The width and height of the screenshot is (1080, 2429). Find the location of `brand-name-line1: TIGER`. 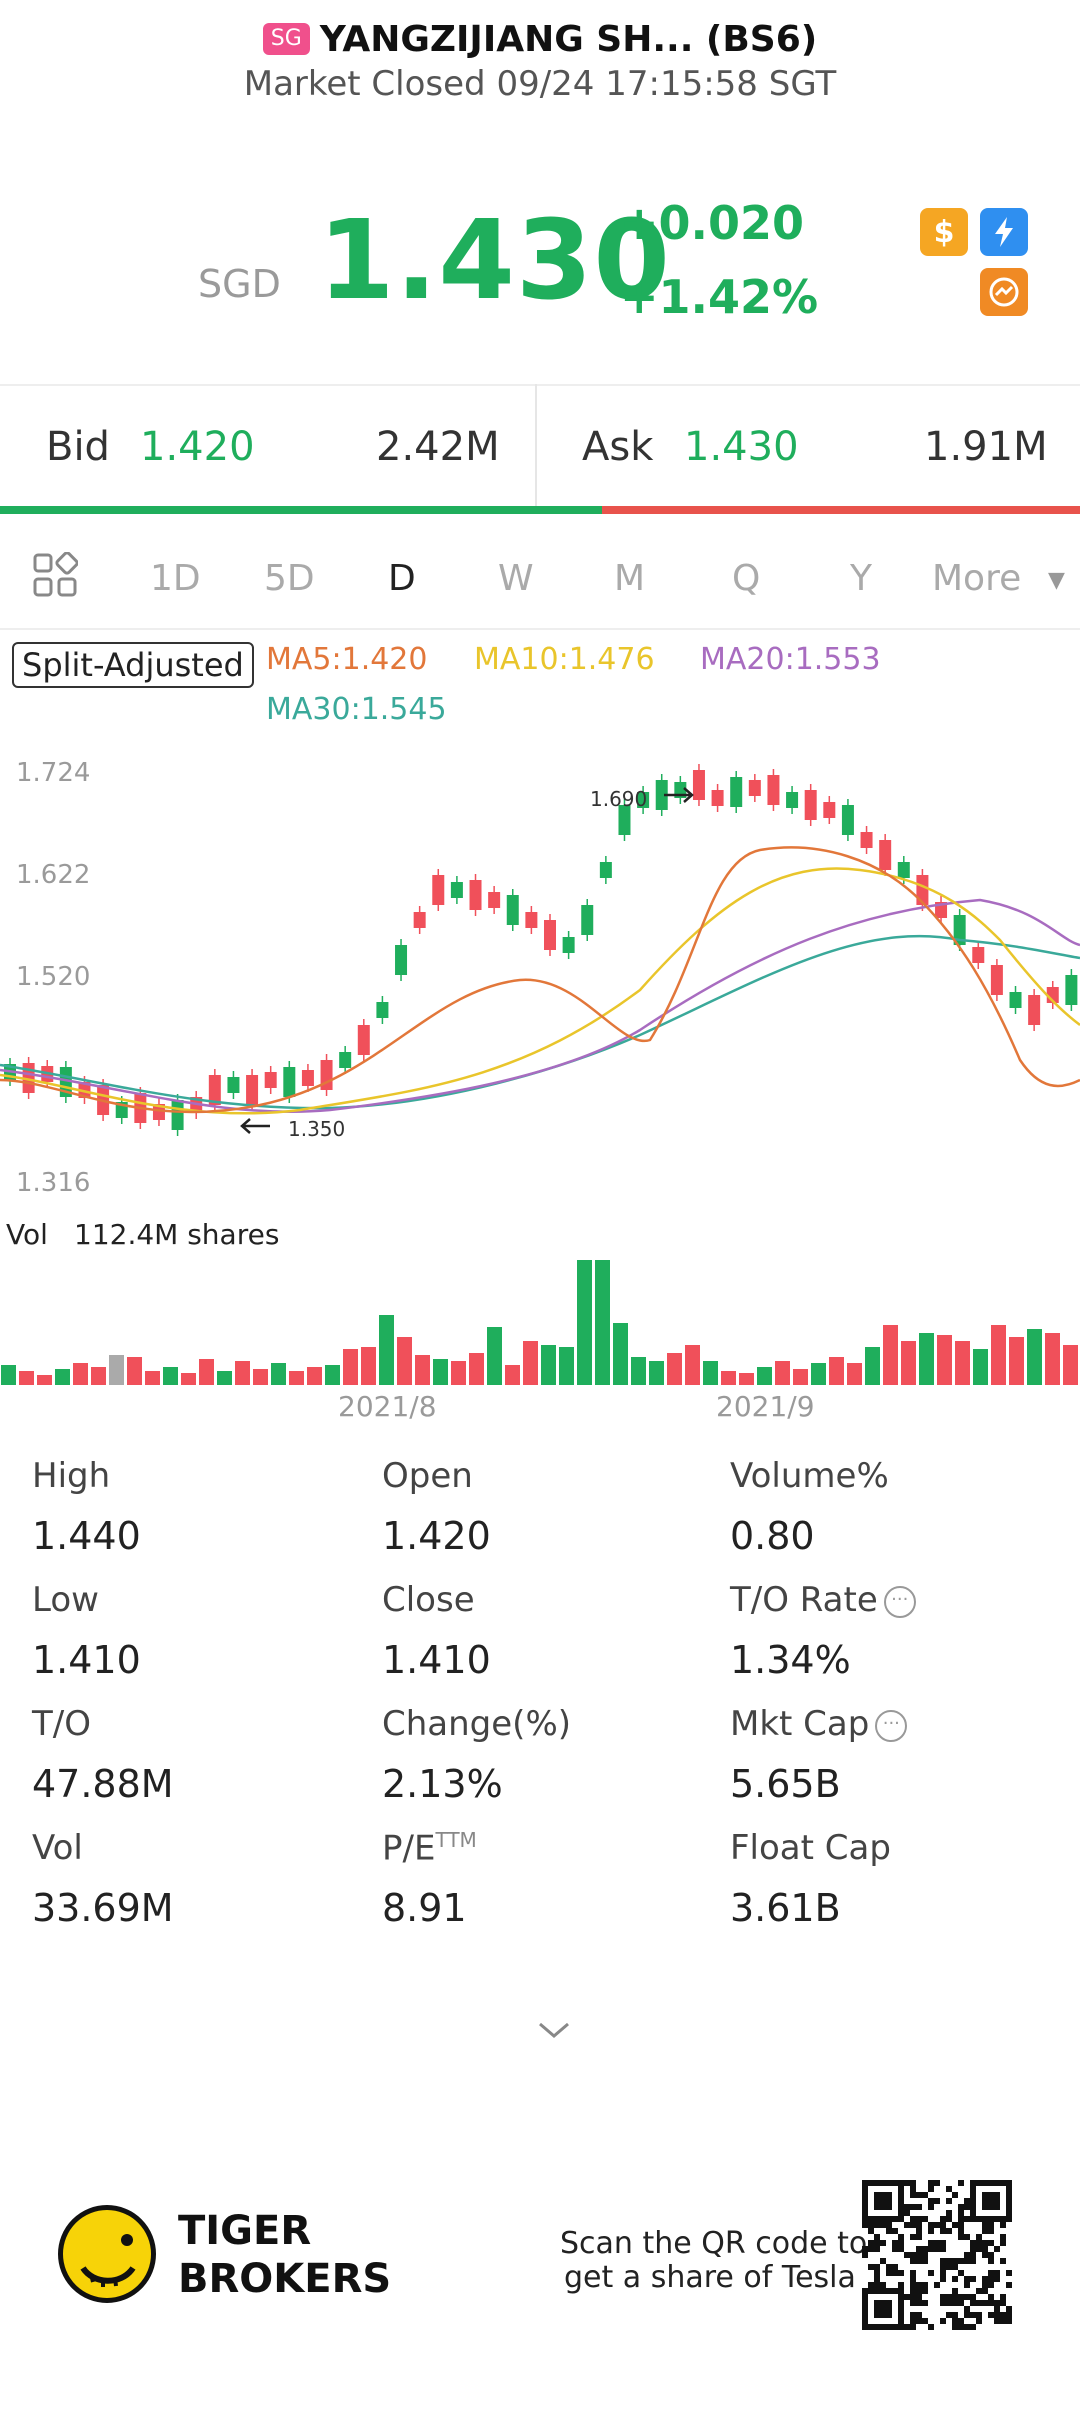

brand-name-line1: TIGER is located at coordinates (245, 2231).